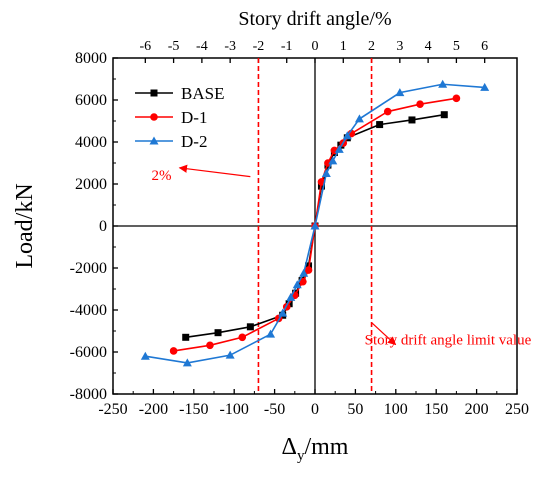  What do you see at coordinates (274, 409) in the screenshot?
I see `x-tick-label: -50` at bounding box center [274, 409].